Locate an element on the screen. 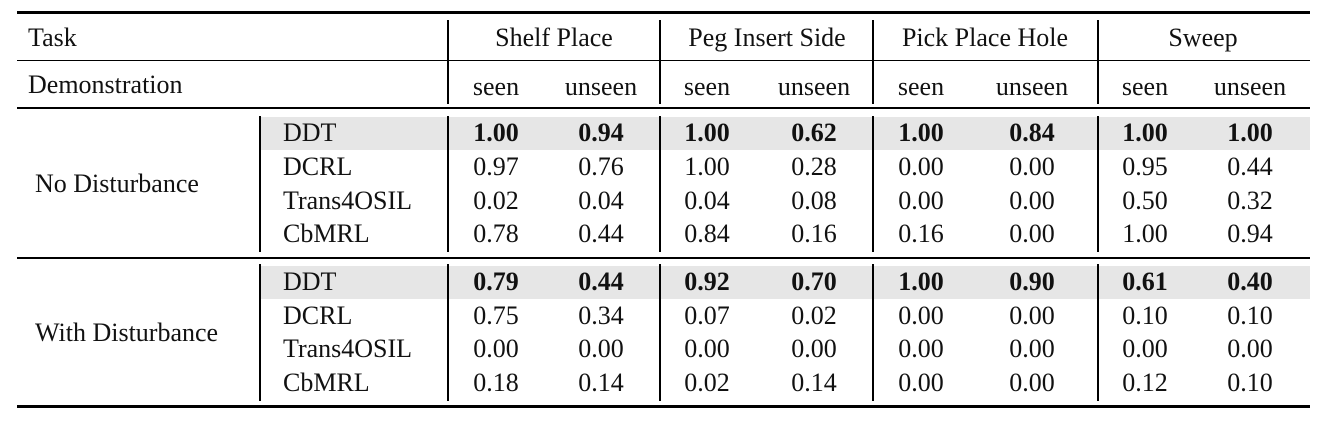 This screenshot has width=1327, height=424. table-cell: 0.75 is located at coordinates (496, 315).